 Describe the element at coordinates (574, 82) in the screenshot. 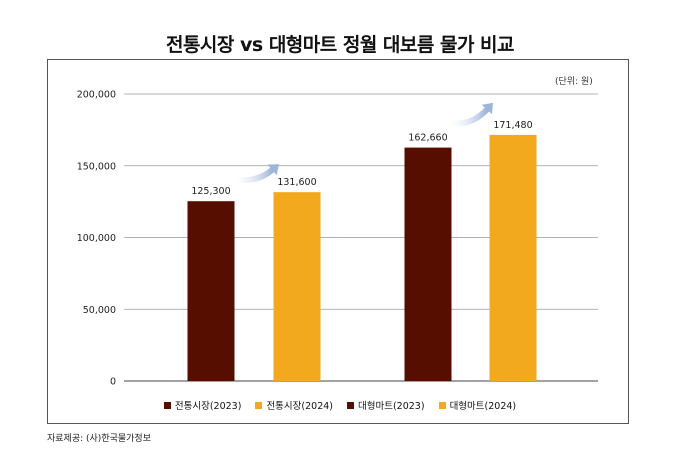

I see `unit-note: (단위: 원)` at that location.